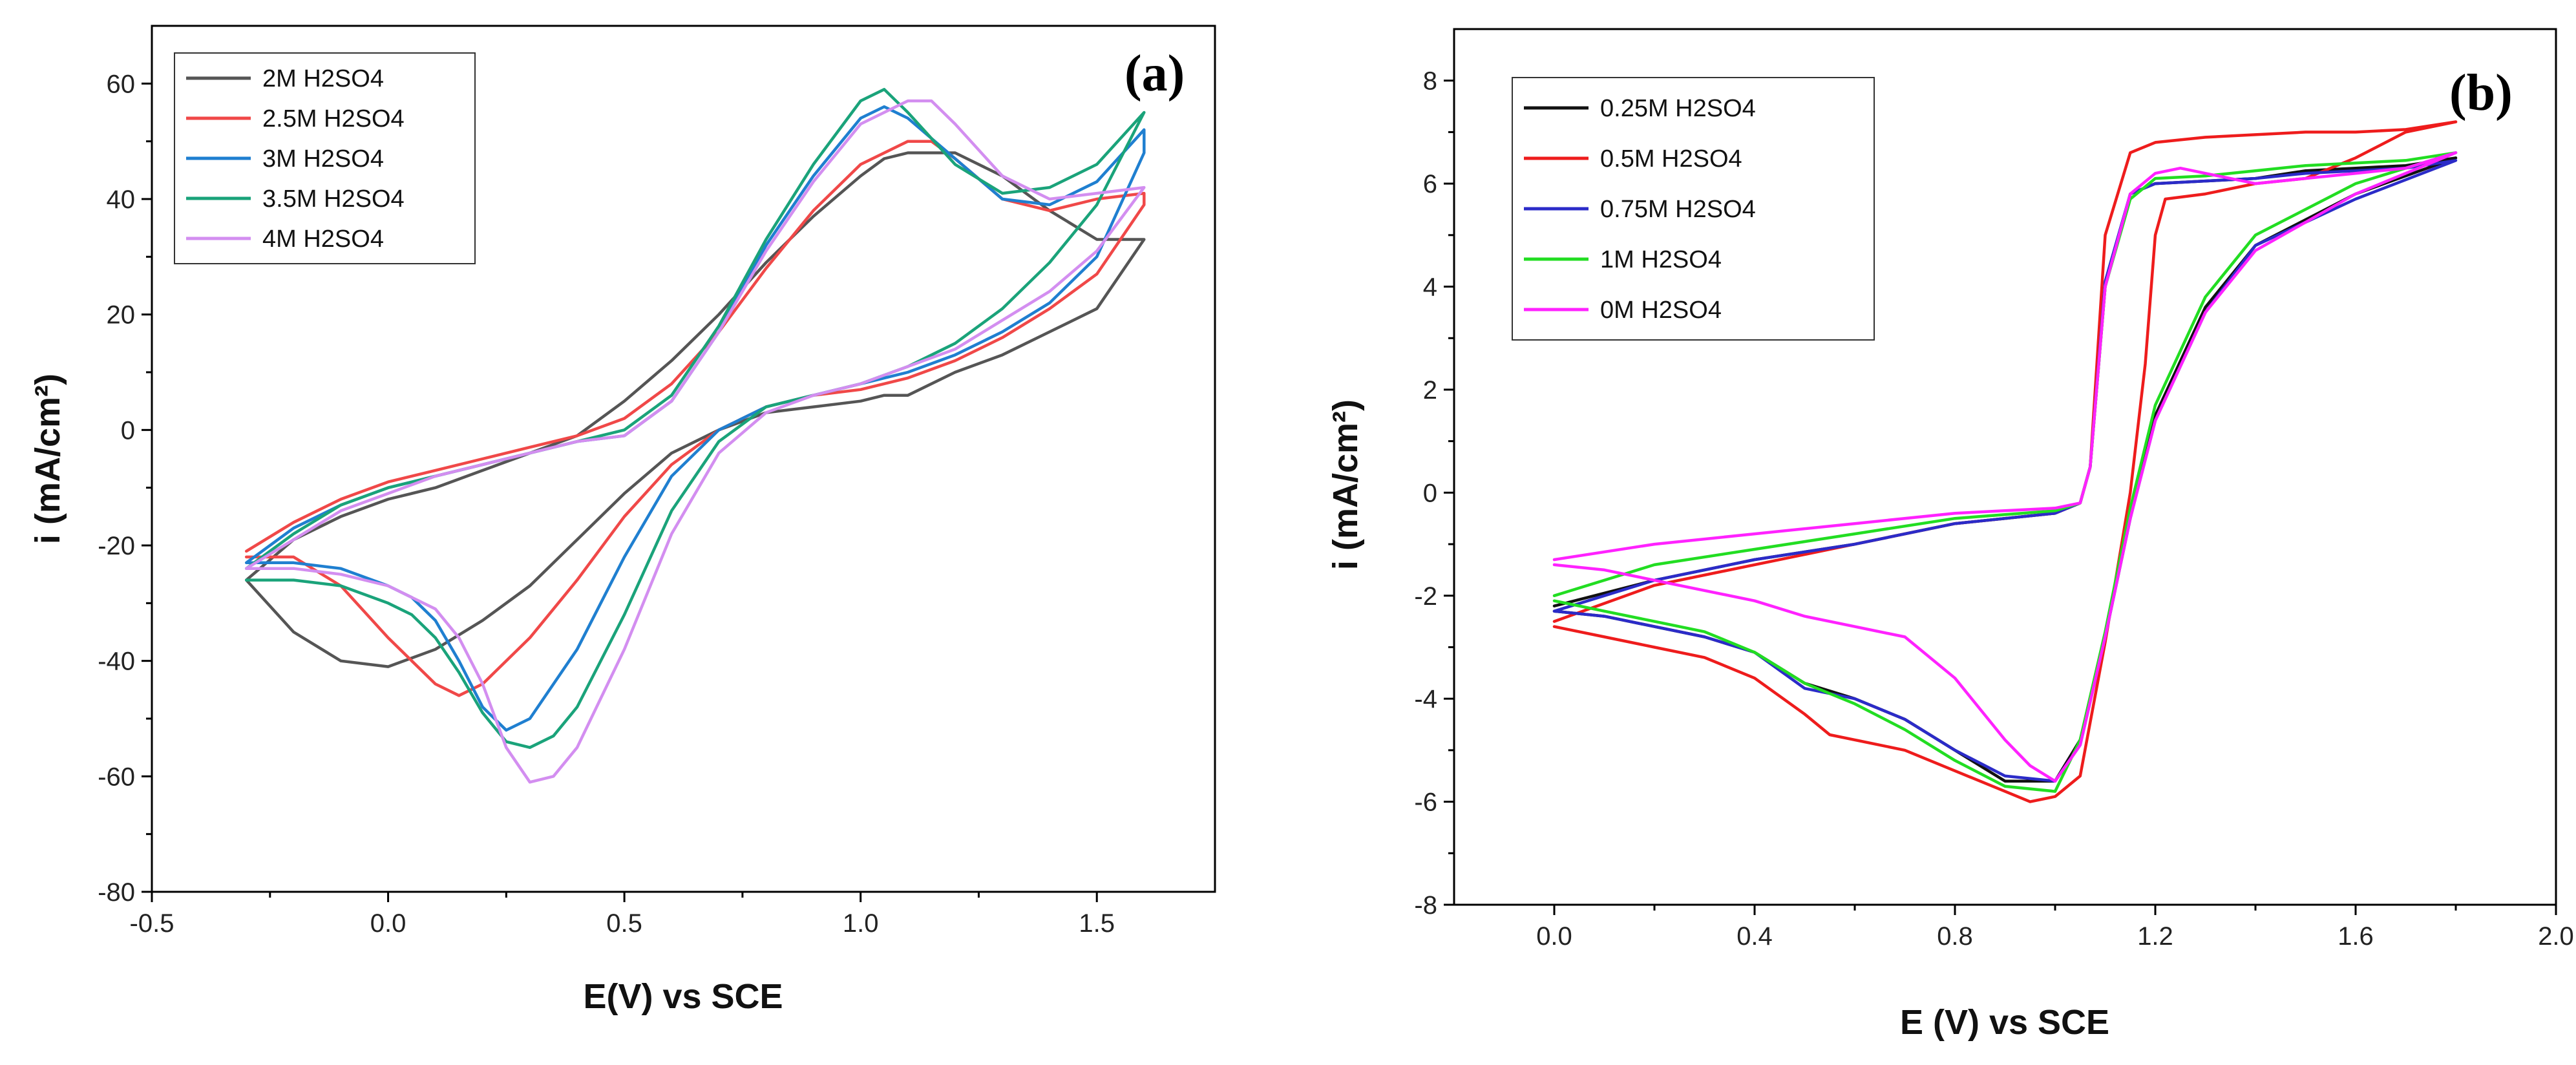  What do you see at coordinates (1955, 937) in the screenshot?
I see `panel-b-x-tick-label: 0.8` at bounding box center [1955, 937].